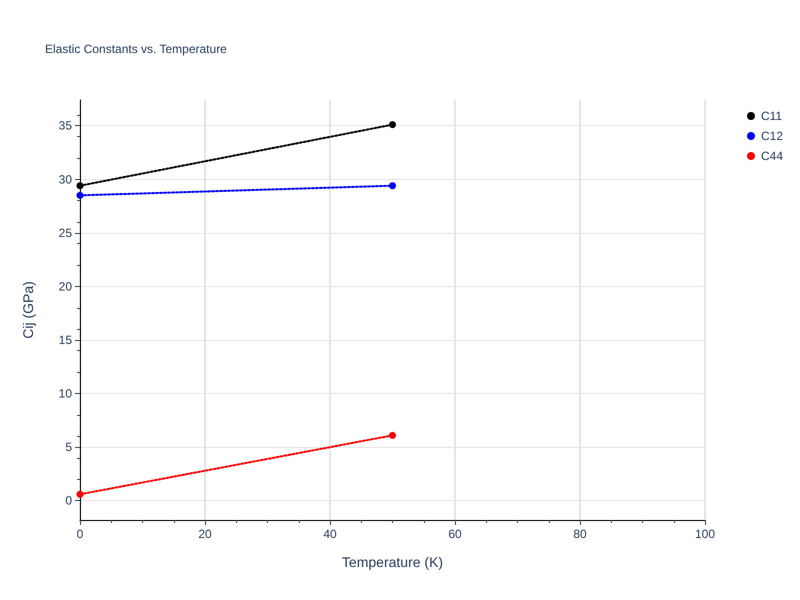  I want to click on y-tick-label: 10, so click(65, 393).